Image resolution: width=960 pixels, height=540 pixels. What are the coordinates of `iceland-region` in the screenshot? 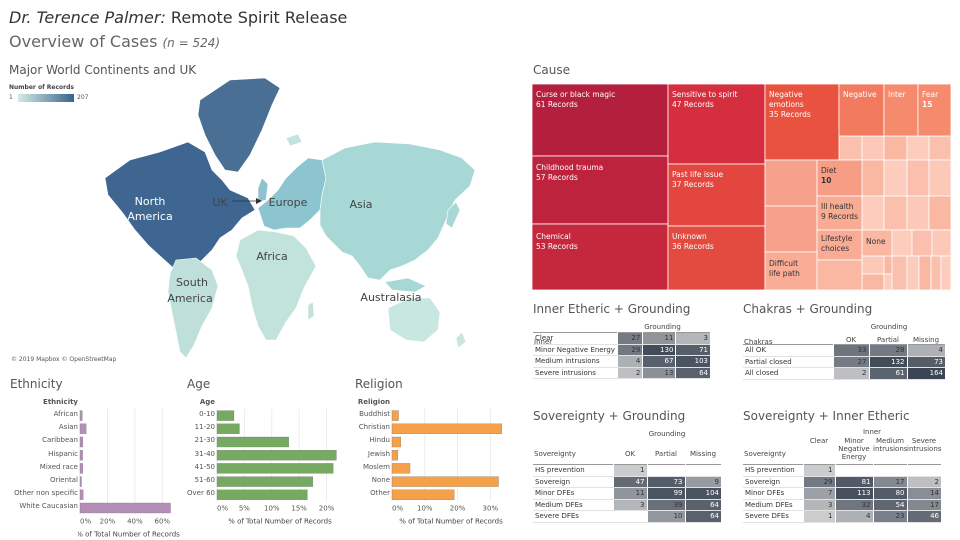 It's located at (294, 140).